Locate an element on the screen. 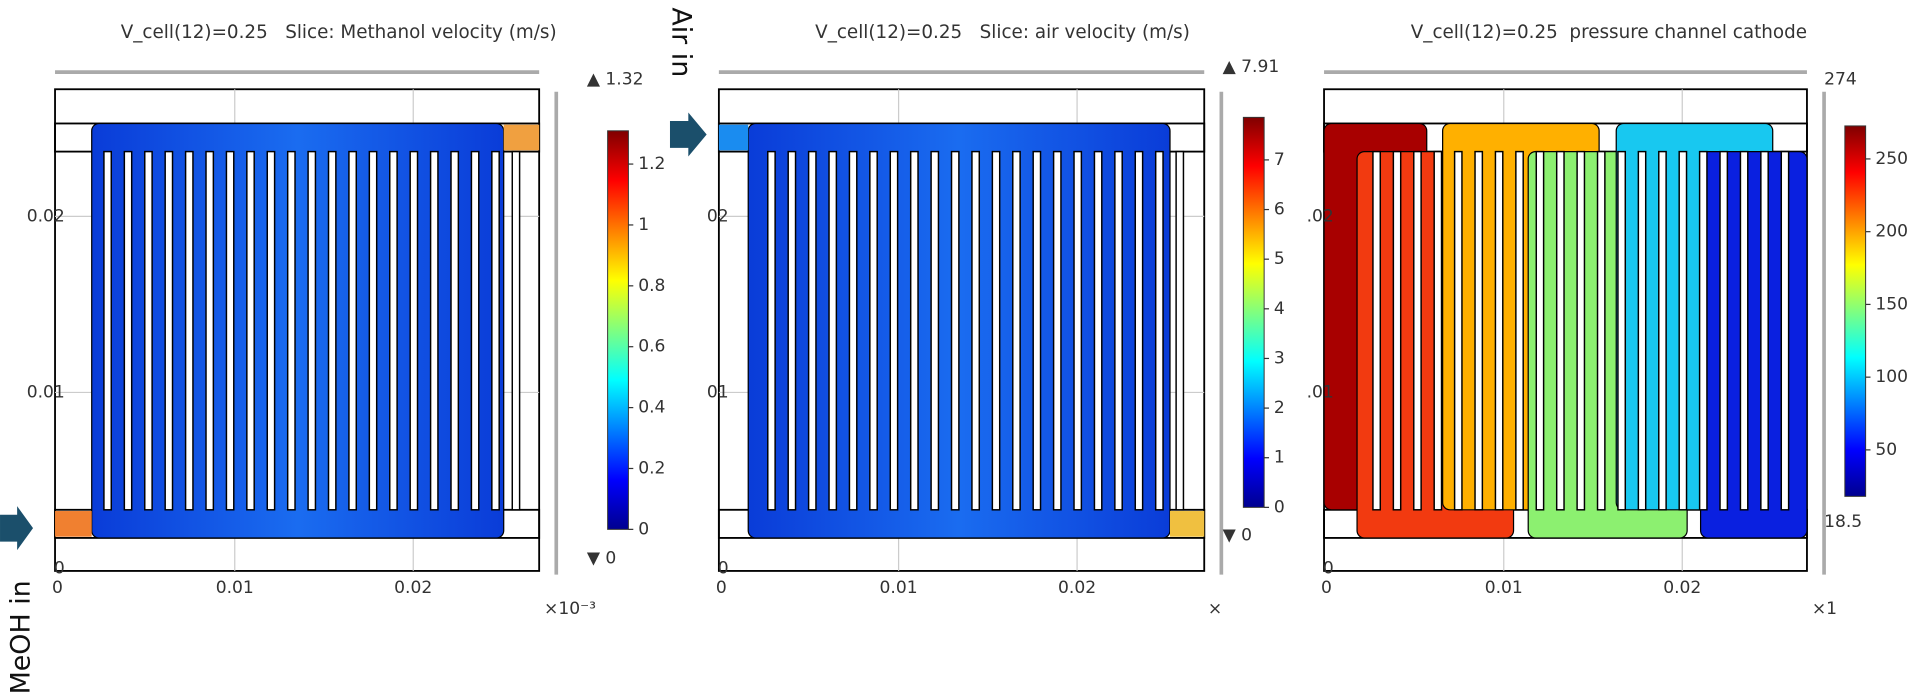 This screenshot has width=1917, height=696. colorbar-tick-label: 100 is located at coordinates (1891, 377).